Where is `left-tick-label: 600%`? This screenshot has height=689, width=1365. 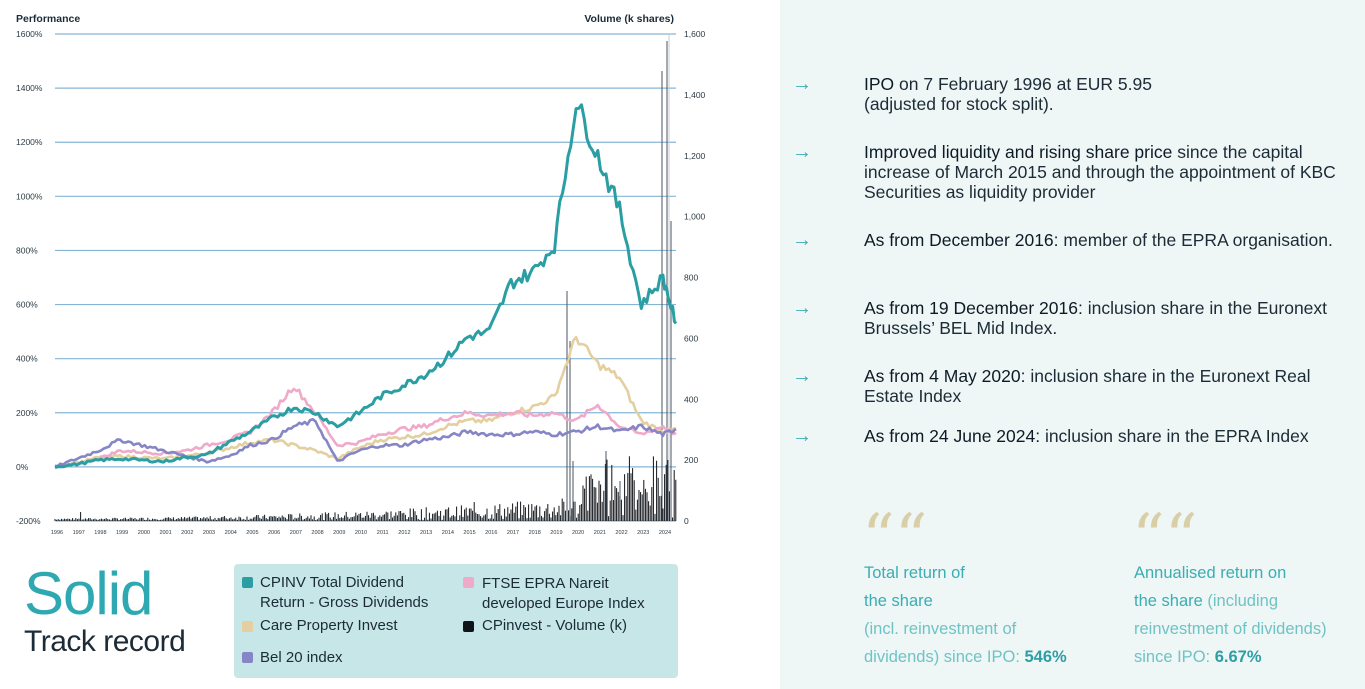 left-tick-label: 600% is located at coordinates (27, 305).